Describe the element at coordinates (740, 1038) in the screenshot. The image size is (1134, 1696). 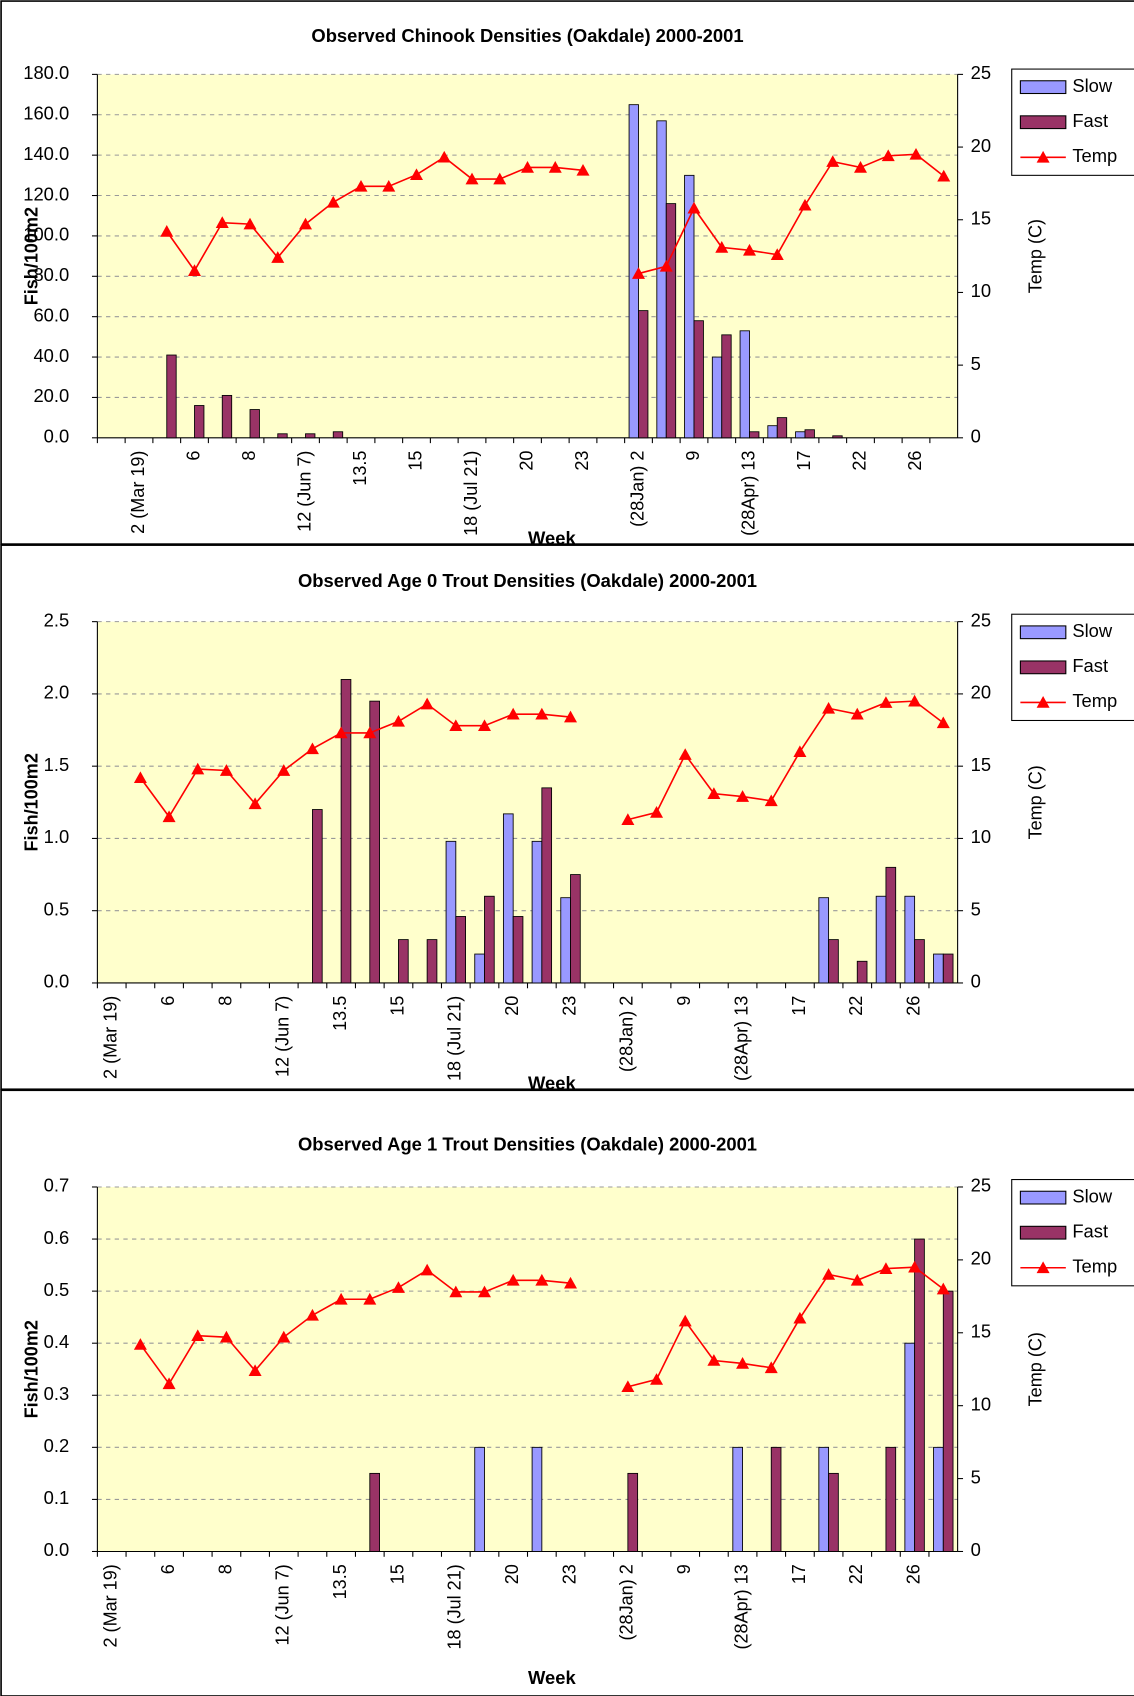
I see `x-tick-label: (28Apr) 13` at that location.